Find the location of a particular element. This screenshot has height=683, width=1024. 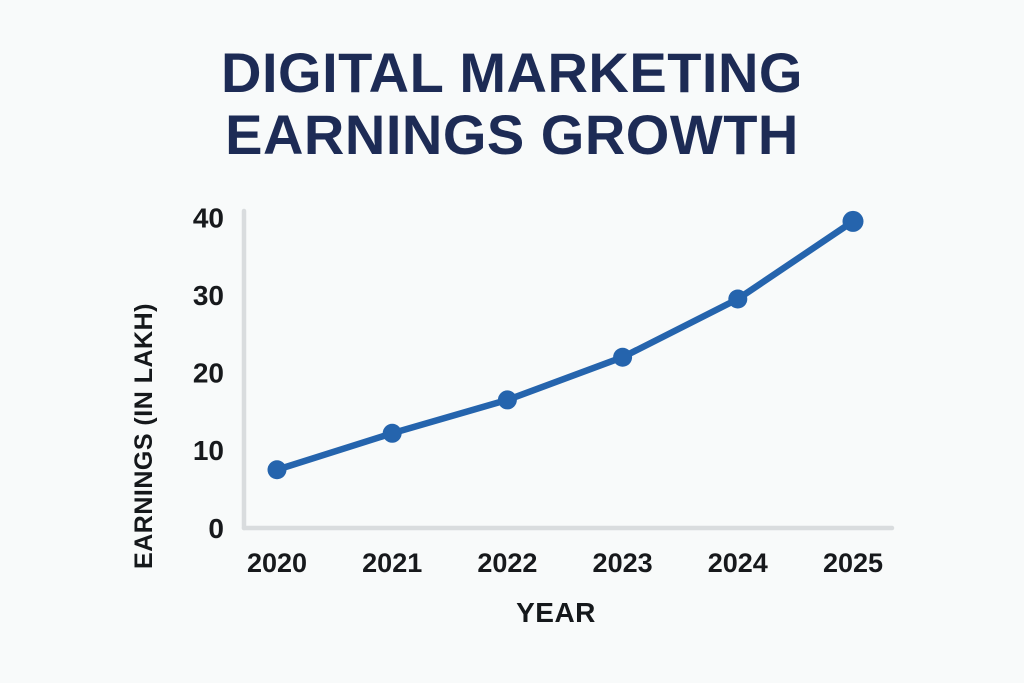

chart-title-line-1: DIGITAL MARKETING is located at coordinates (512, 72).